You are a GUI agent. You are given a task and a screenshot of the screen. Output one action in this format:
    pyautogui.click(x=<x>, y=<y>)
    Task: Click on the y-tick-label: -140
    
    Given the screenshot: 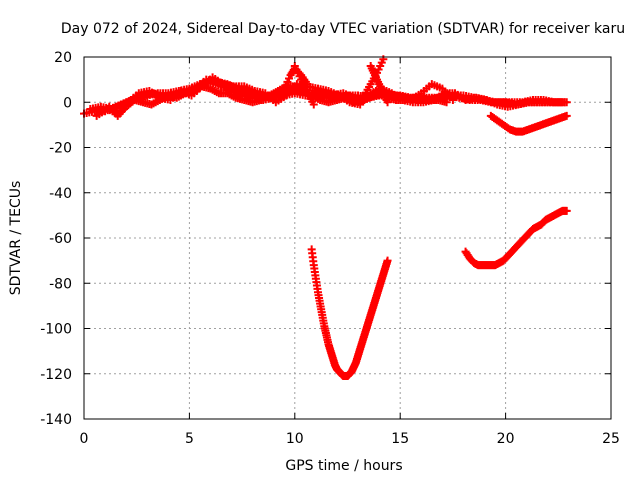 What is the action you would take?
    pyautogui.click(x=56, y=420)
    